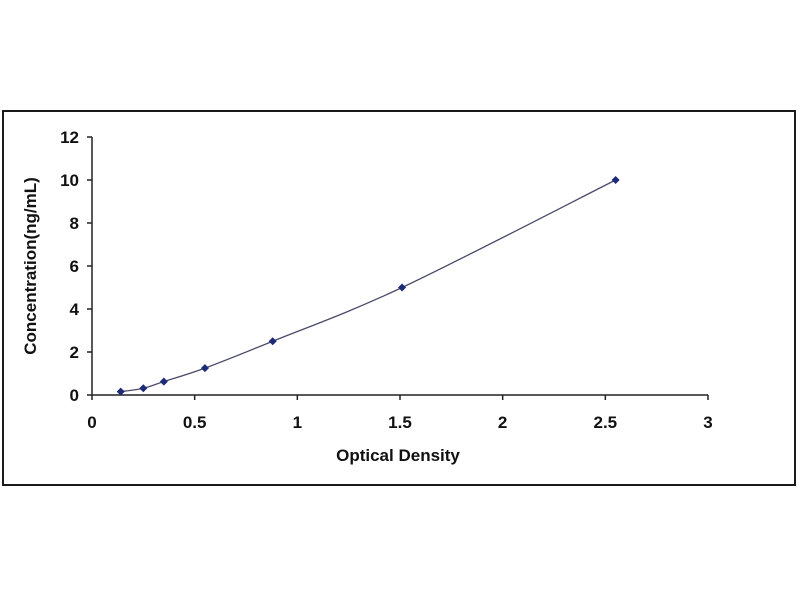 This screenshot has width=800, height=600. I want to click on x-tick-label: 1, so click(297, 422).